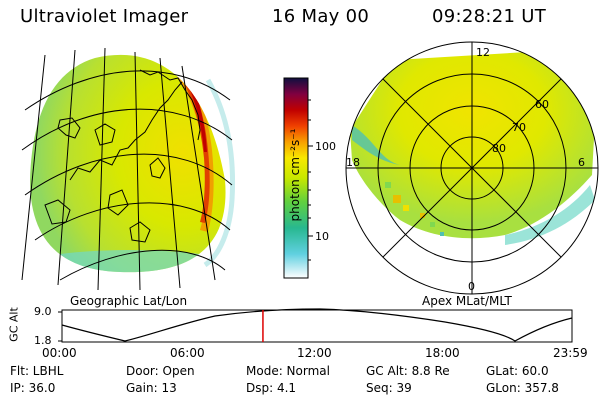 Image resolution: width=600 pixels, height=400 pixels. I want to click on xtick-1800: 18:00, so click(442, 353).